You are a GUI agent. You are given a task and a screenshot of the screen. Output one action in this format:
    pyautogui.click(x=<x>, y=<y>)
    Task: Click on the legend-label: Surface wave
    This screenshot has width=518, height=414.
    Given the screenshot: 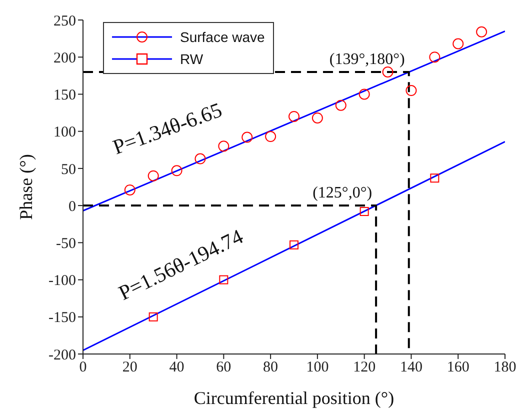 What is the action you would take?
    pyautogui.click(x=222, y=37)
    